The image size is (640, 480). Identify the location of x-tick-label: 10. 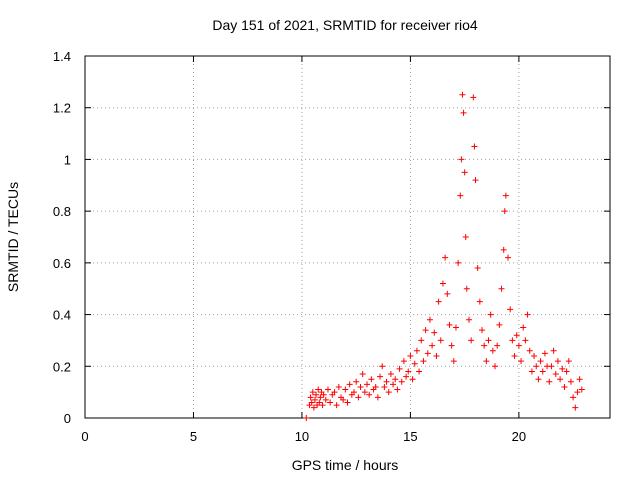
(302, 436).